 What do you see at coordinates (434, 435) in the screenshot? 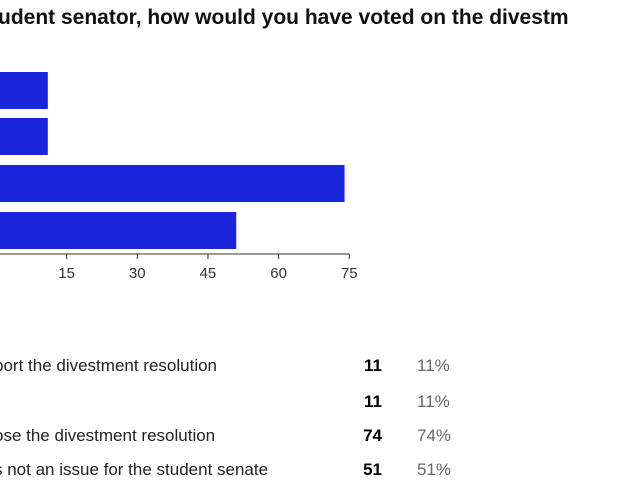
I see `result-percent: 74%` at bounding box center [434, 435].